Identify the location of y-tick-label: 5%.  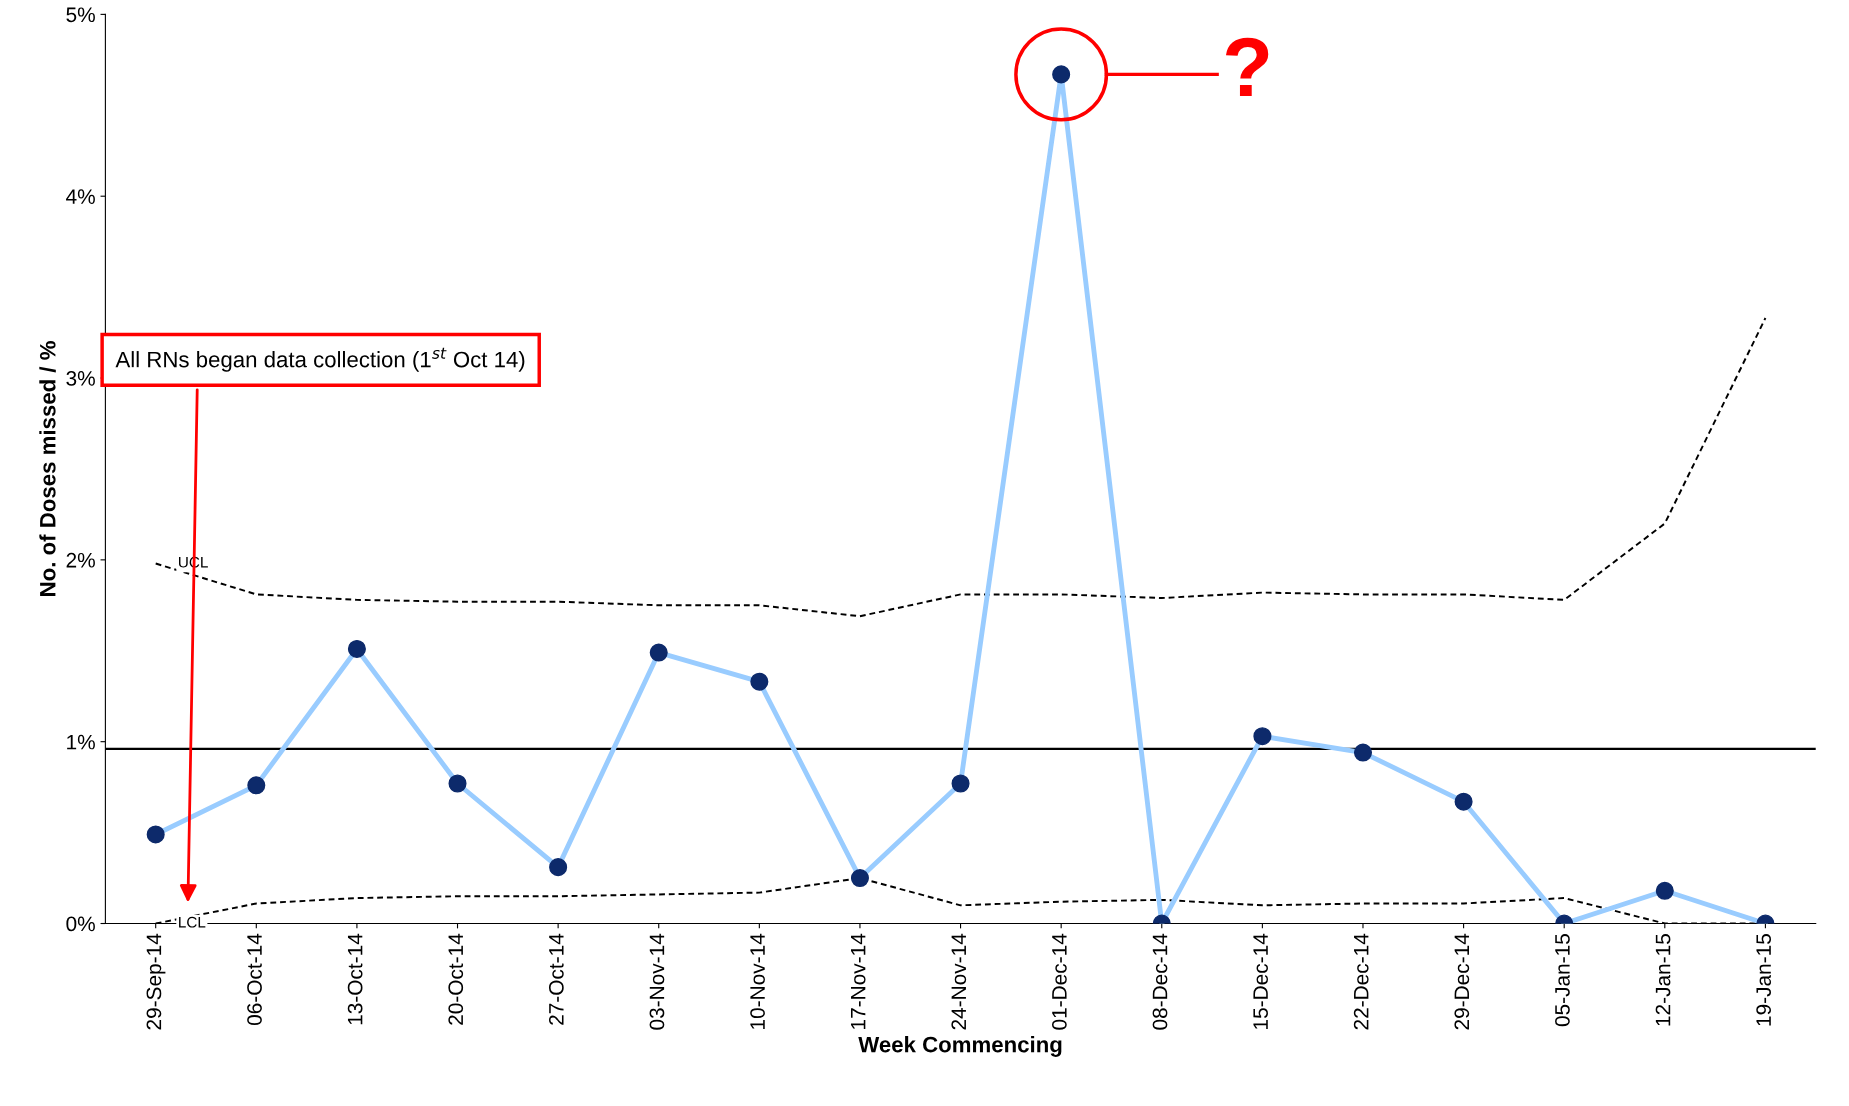
(80, 15).